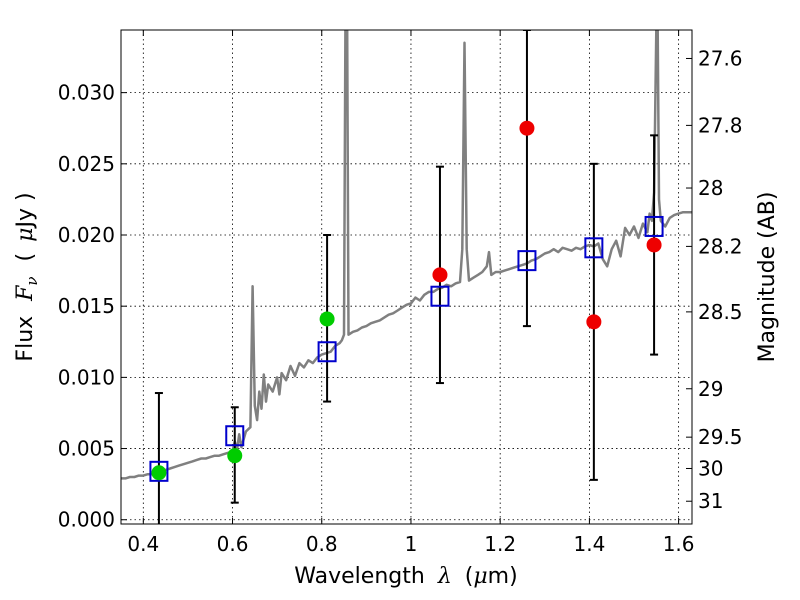 The image size is (800, 600). What do you see at coordinates (322, 544) in the screenshot?
I see `x-tick-label: 0.8` at bounding box center [322, 544].